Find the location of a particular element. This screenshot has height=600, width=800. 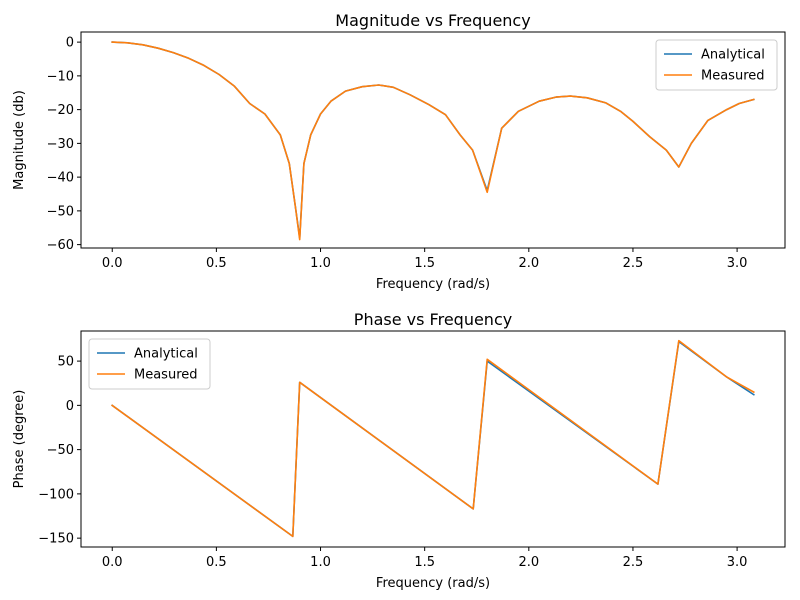

y-tick-label: −40 is located at coordinates (60, 178).